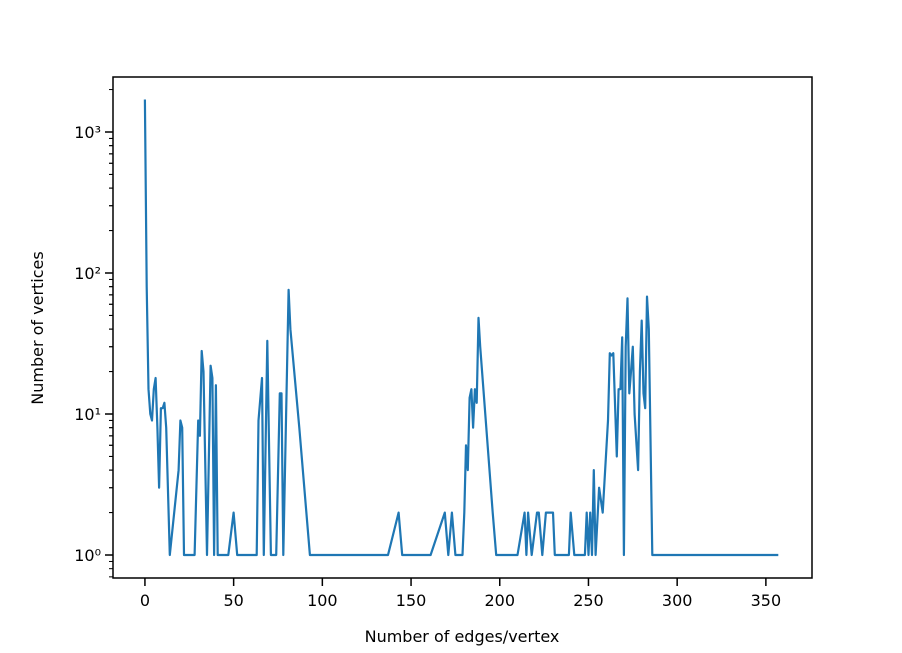 This screenshot has width=902, height=653. Describe the element at coordinates (233, 600) in the screenshot. I see `x-tick-label: 50` at that location.